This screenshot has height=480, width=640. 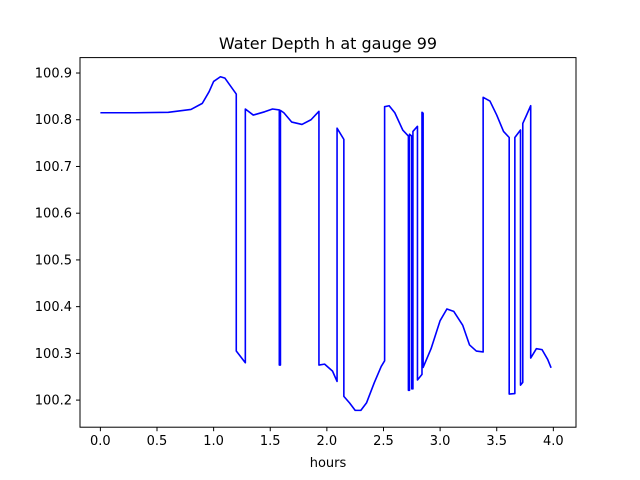 I want to click on x-tick-label: 3.0, so click(x=440, y=441).